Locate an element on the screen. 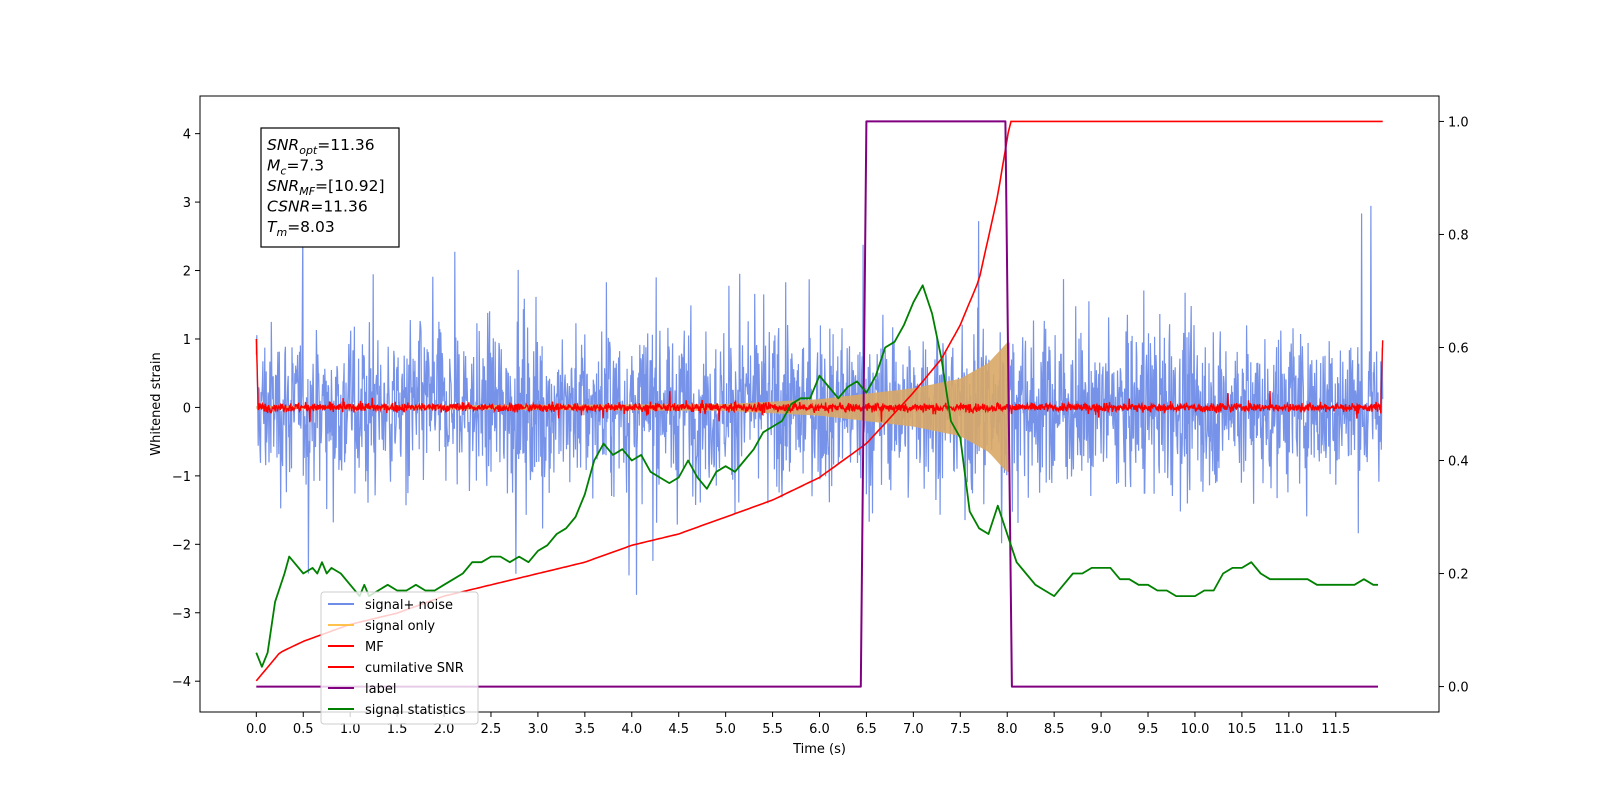 Image resolution: width=1600 pixels, height=800 pixels. annotation-value: =8.03 is located at coordinates (311, 227).